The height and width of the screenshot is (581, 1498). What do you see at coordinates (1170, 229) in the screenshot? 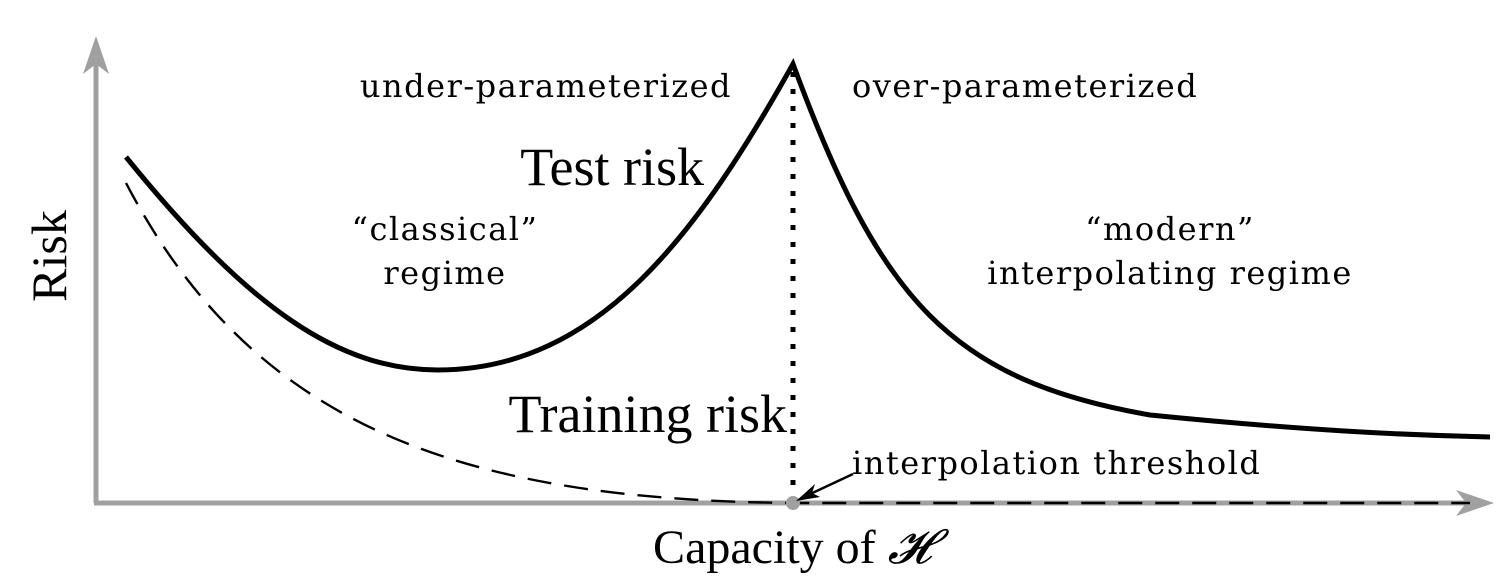
I see `modern-regime-label-line1: “modern”` at bounding box center [1170, 229].